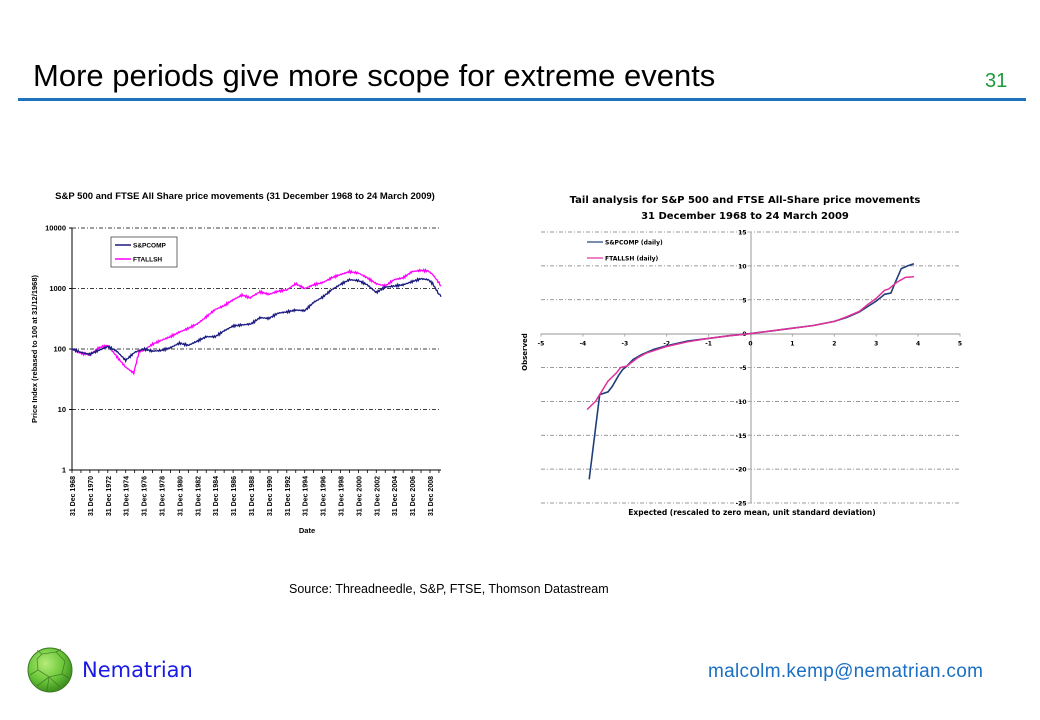 The height and width of the screenshot is (720, 1040). Describe the element at coordinates (741, 402) in the screenshot. I see `right-y-tick-label: -10` at that location.